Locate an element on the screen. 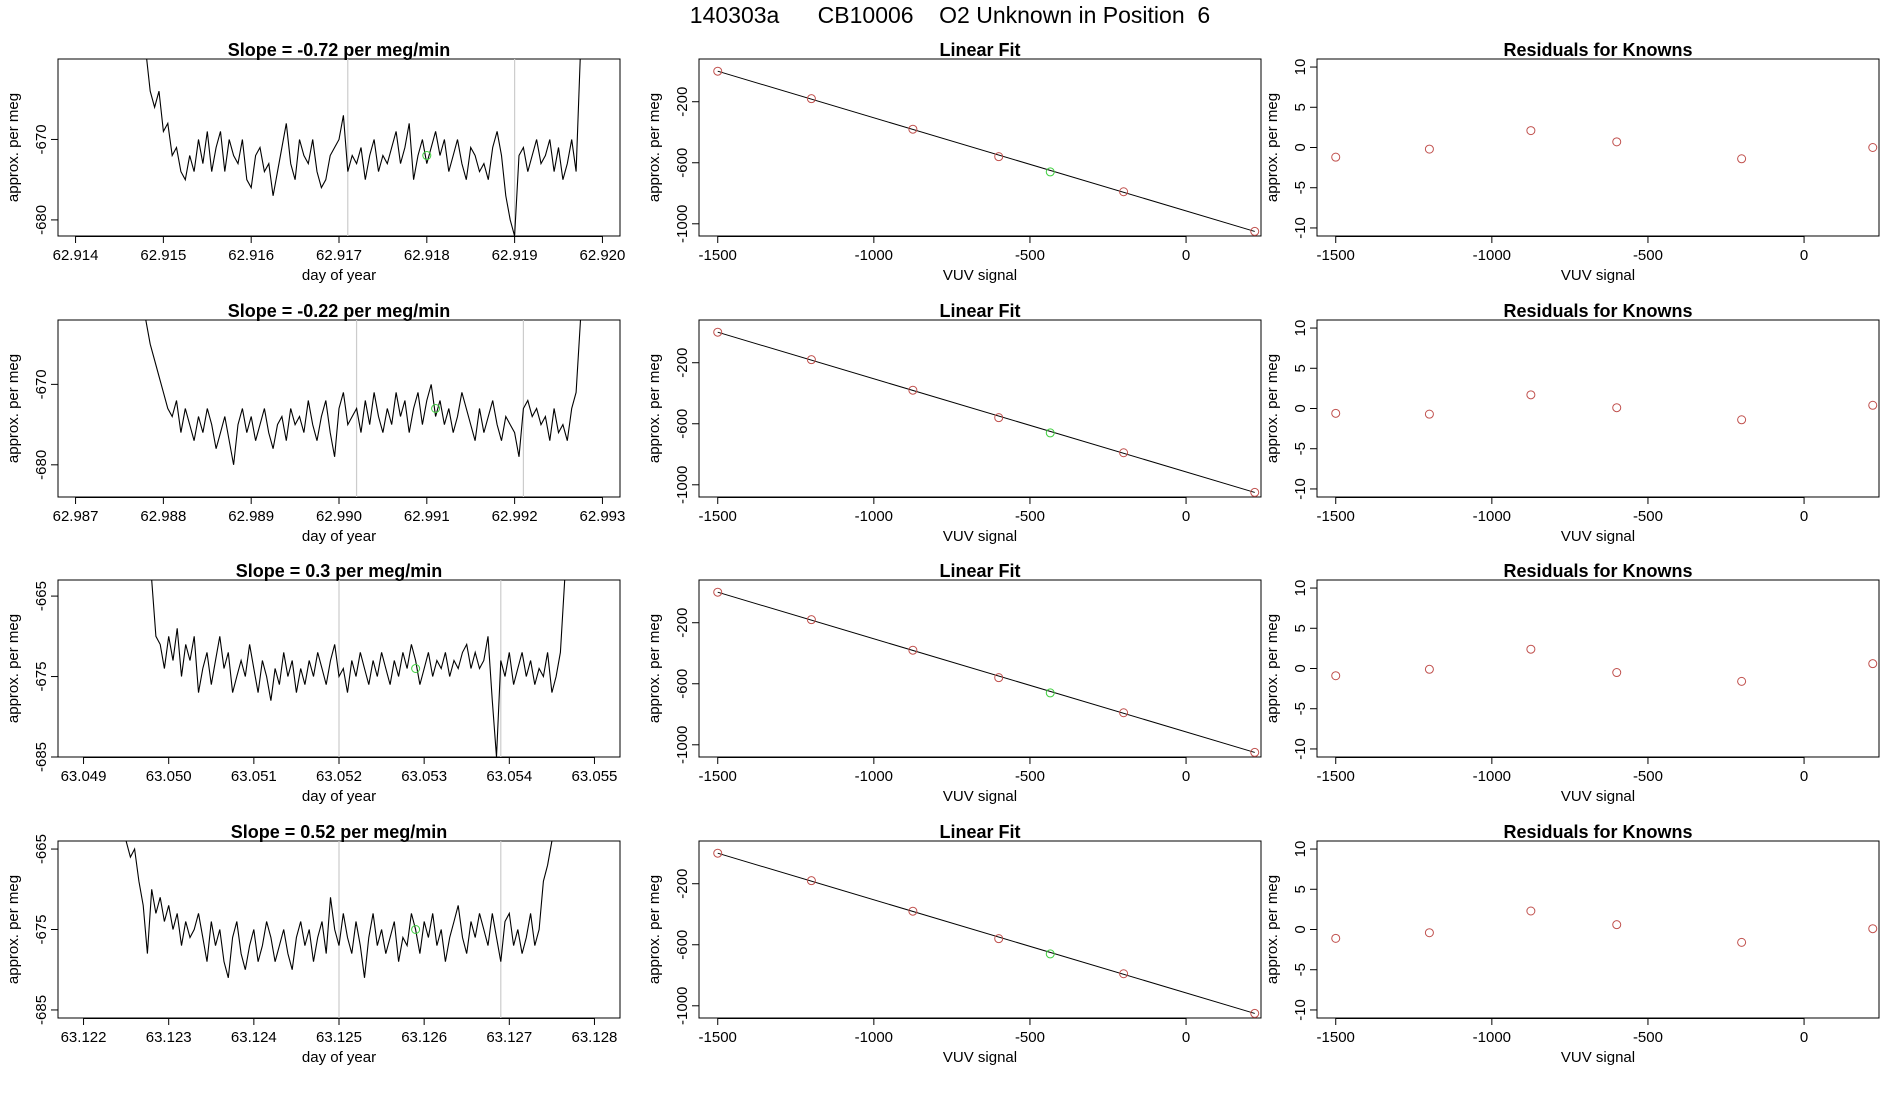  timeseries-2-title: Slope = -0.22 per meg/min is located at coordinates (339, 311).